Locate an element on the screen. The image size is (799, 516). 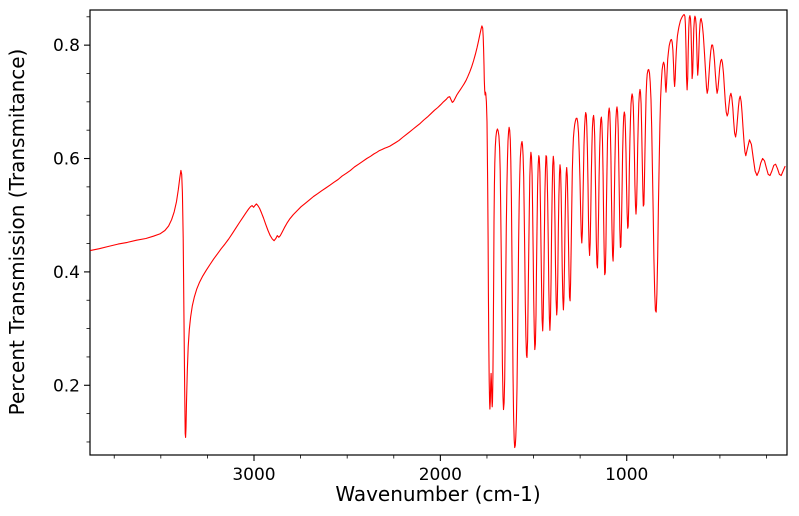
x-tick-label: 2000 is located at coordinates (440, 475).